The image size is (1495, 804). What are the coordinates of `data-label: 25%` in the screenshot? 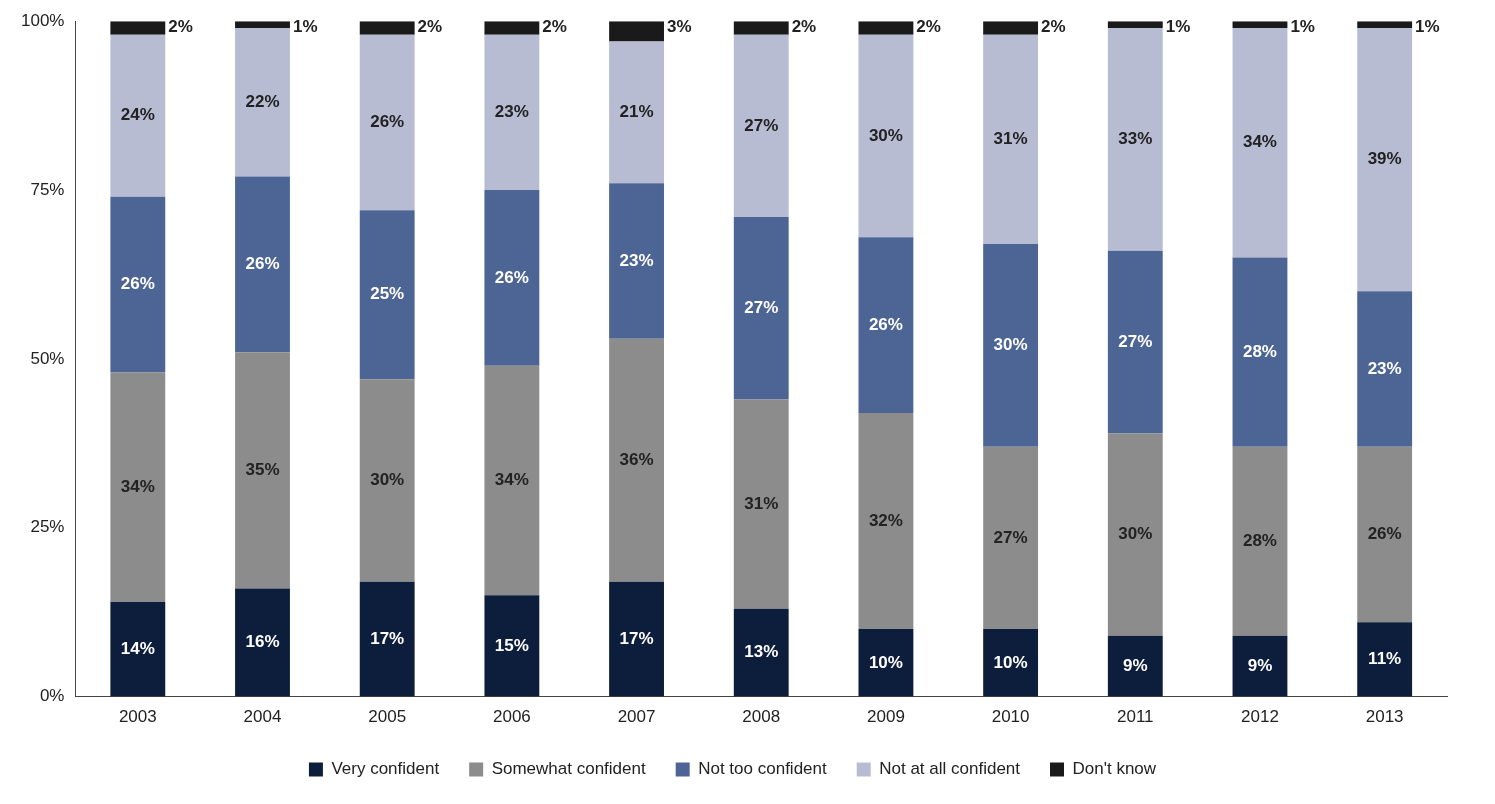 It's located at (387, 294).